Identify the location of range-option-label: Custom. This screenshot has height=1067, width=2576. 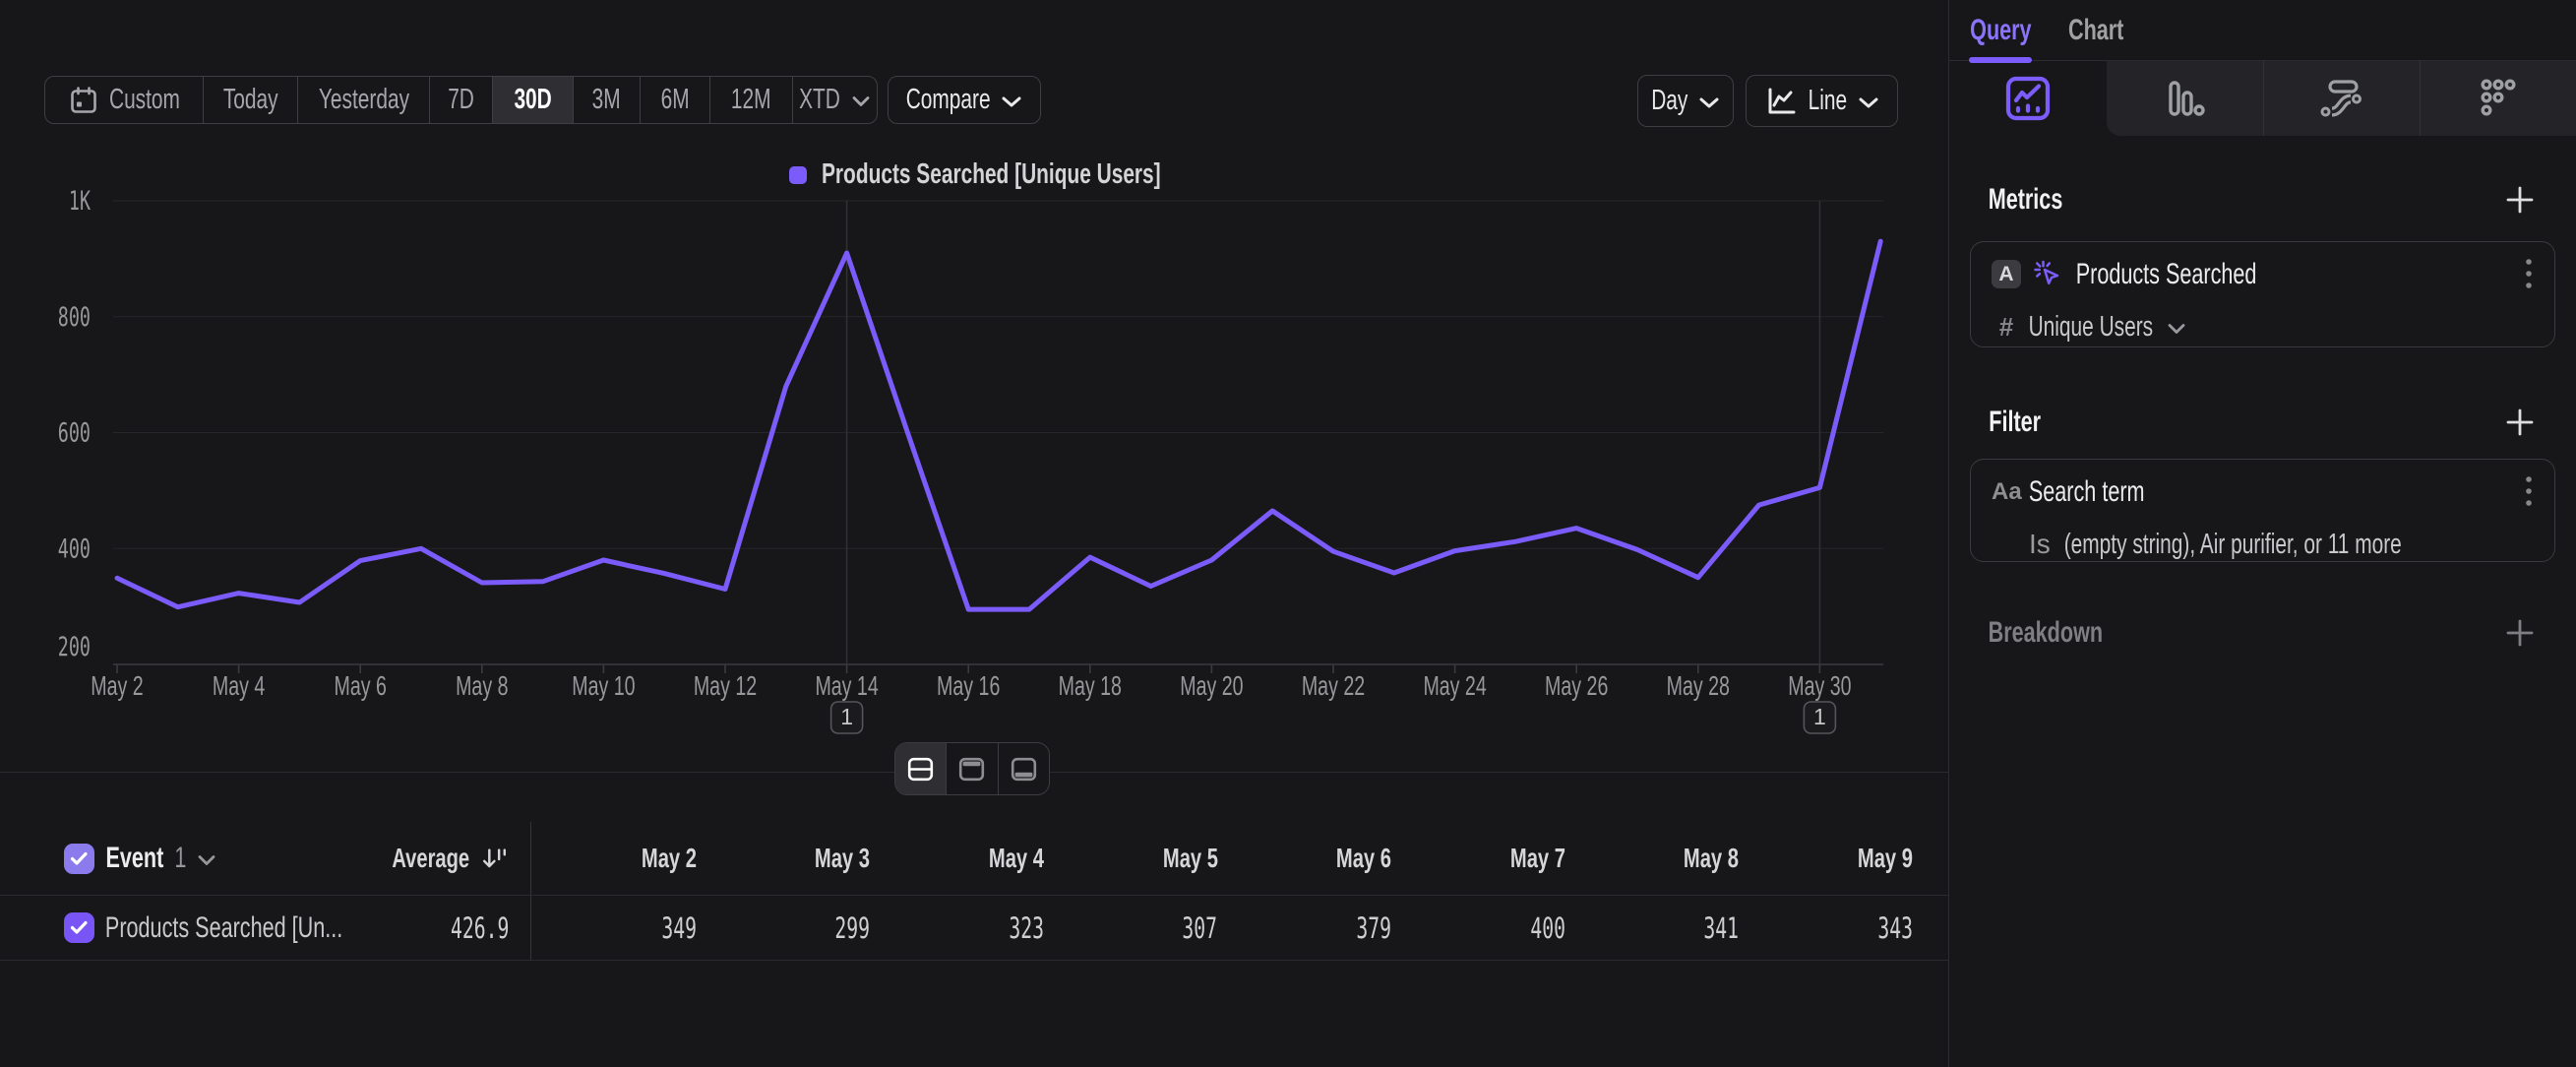
(144, 100).